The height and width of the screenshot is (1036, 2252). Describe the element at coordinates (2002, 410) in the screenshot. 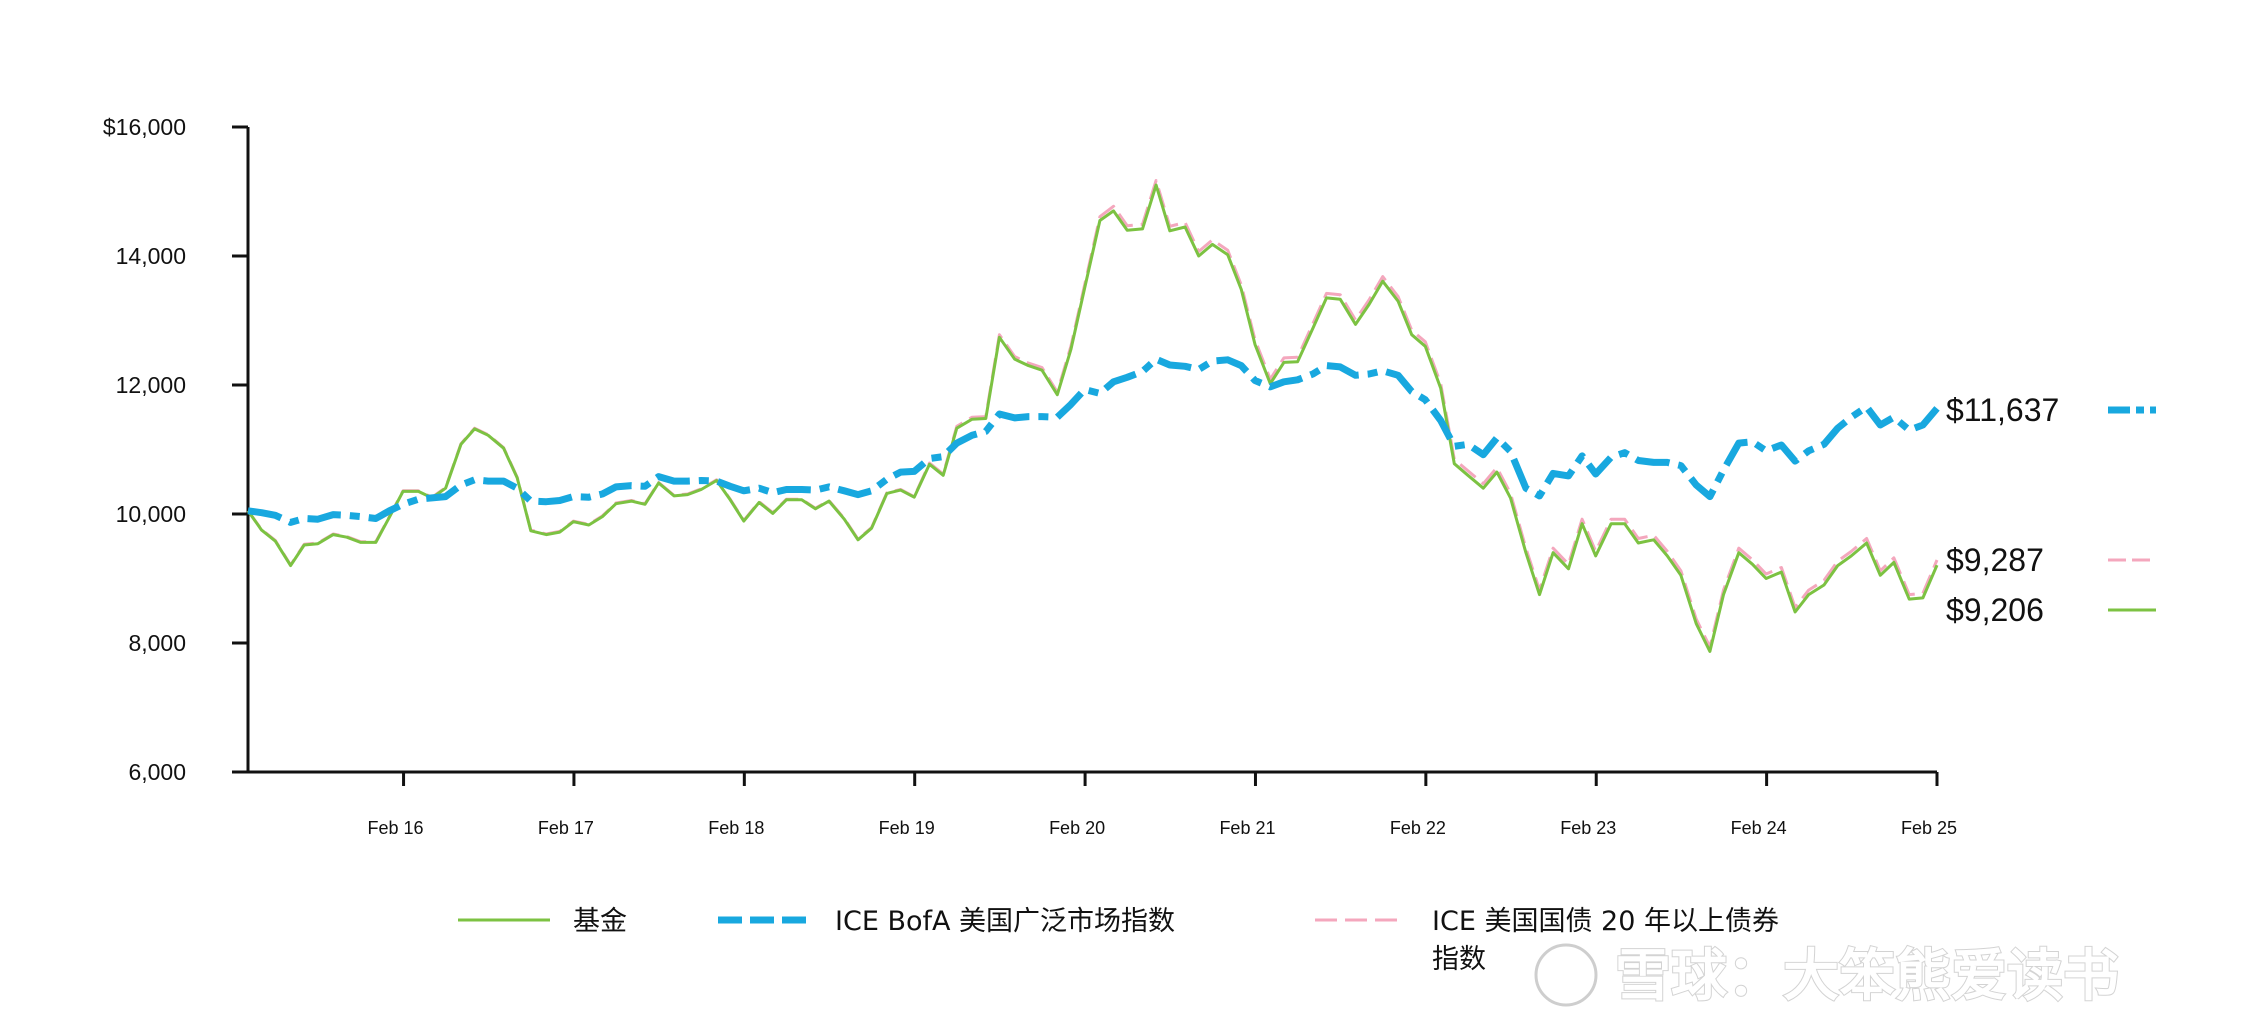

I see `end-label-broad-index: $11,637` at that location.